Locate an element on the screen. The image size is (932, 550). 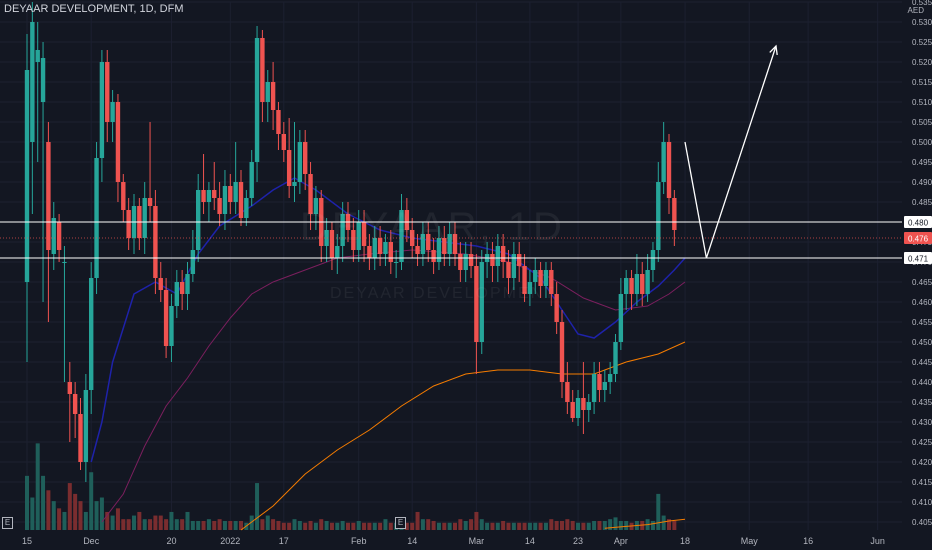
price-tick-label: 0.485 is located at coordinates (922, 202).